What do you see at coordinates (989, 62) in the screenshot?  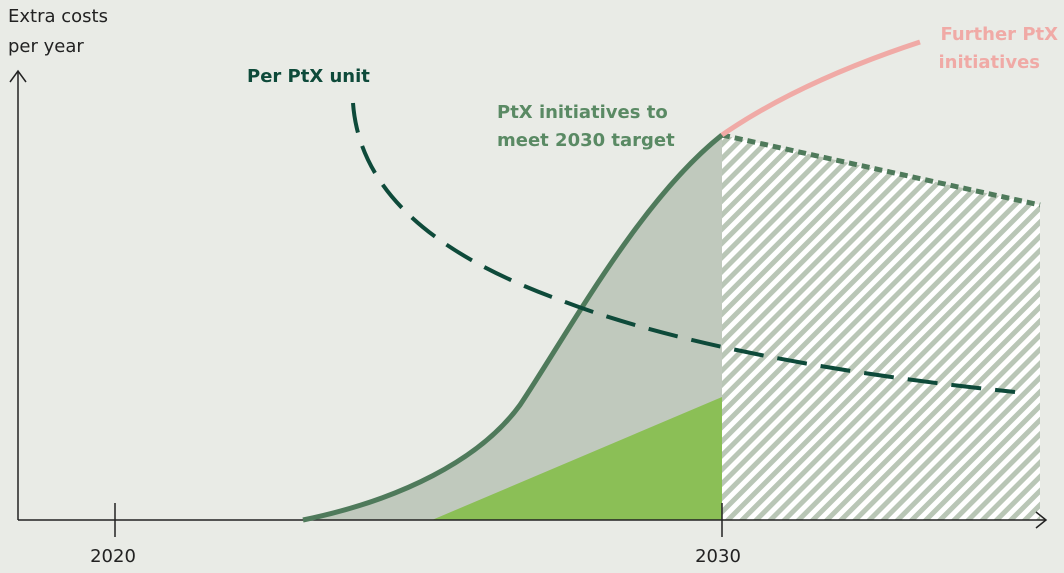 I see `annotation: initiatives` at bounding box center [989, 62].